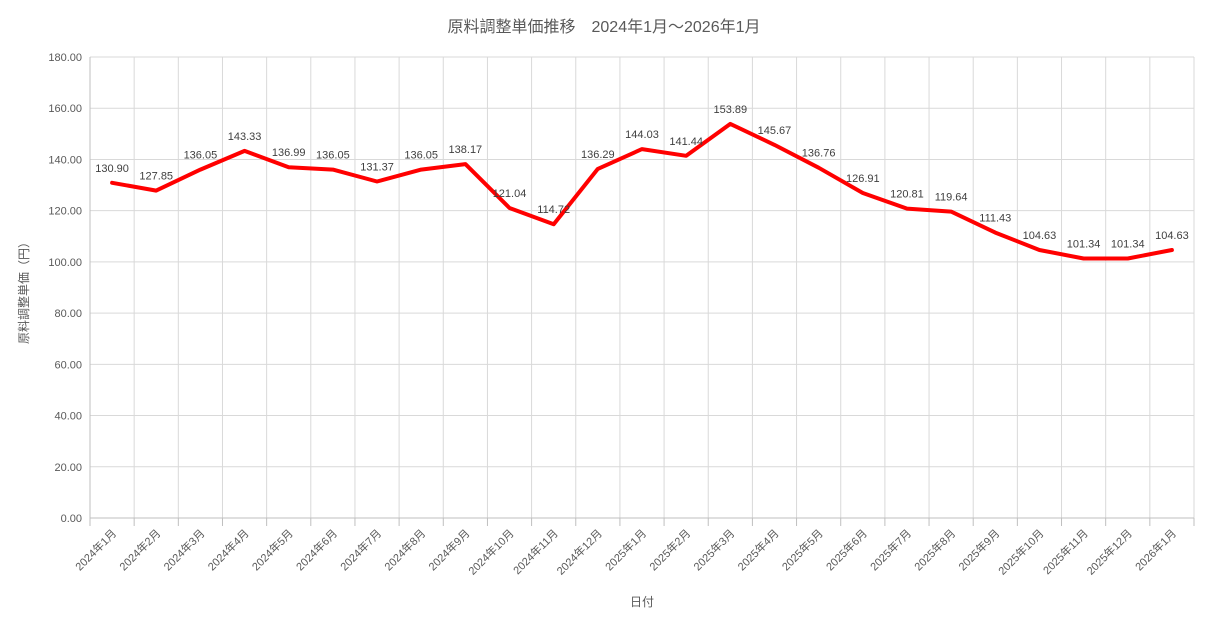  Describe the element at coordinates (68, 417) in the screenshot. I see `y-axis-tick-label: 40.00` at that location.